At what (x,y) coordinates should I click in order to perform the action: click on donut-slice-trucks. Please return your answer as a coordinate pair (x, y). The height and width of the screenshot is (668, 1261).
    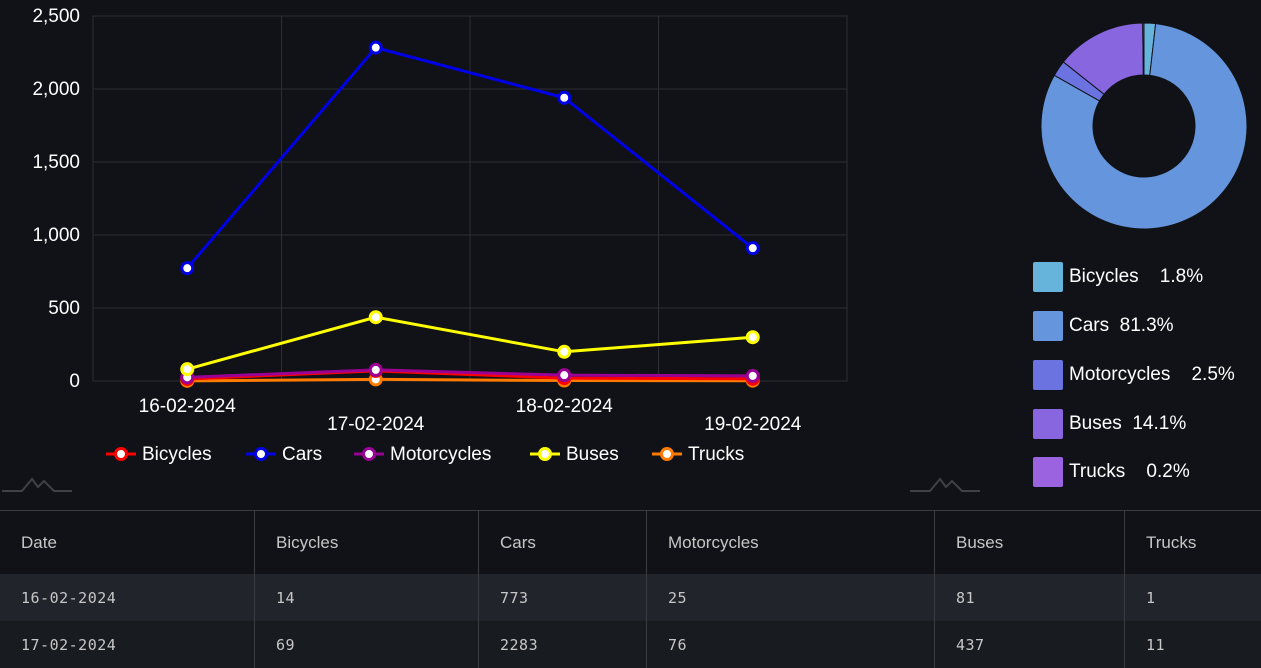
    Looking at the image, I should click on (1143, 49).